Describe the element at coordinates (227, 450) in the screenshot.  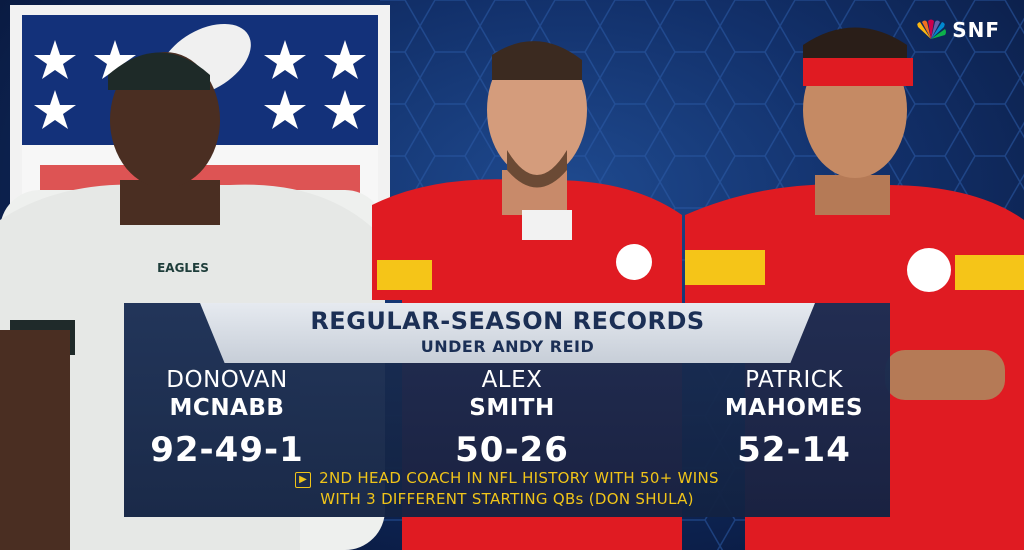
I see `player-record: 92-49-1` at that location.